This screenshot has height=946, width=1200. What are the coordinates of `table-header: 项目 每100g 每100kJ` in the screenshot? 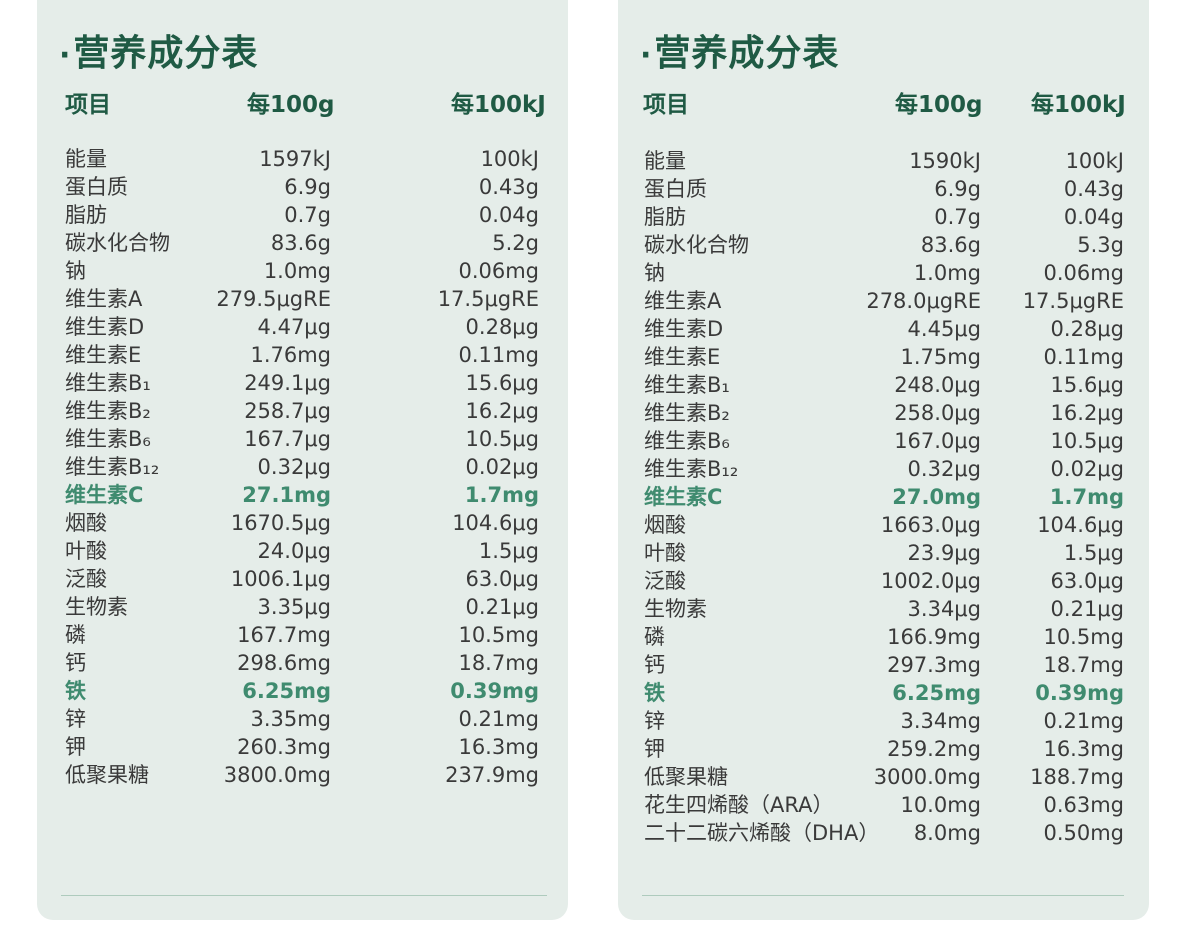 It's located at (302, 101).